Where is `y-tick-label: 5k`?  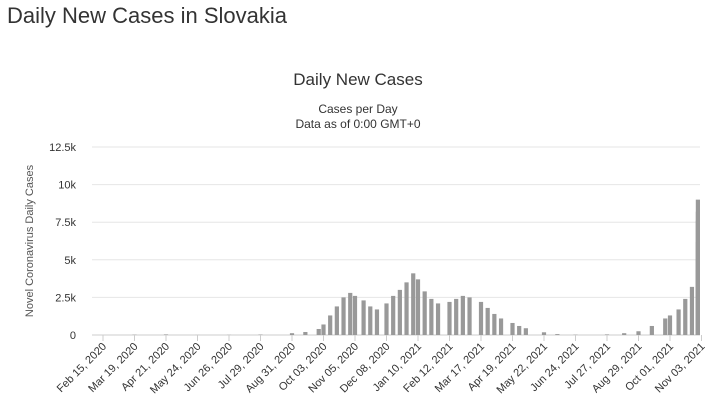 y-tick-label: 5k is located at coordinates (70, 261).